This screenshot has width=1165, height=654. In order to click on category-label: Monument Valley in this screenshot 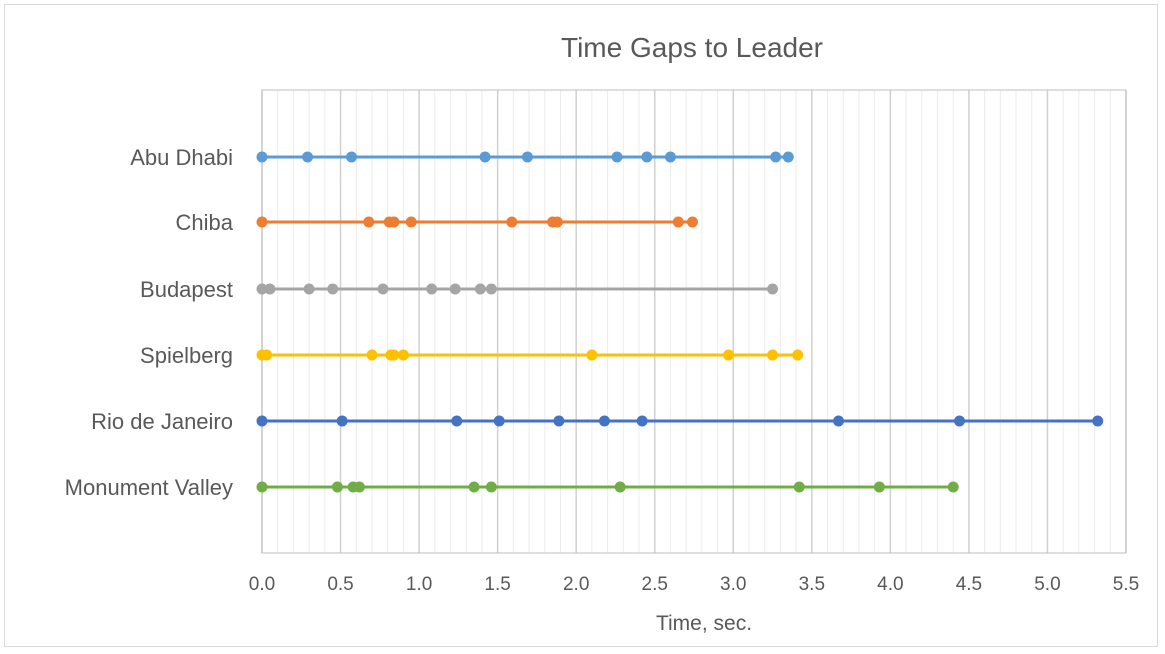, I will do `click(149, 487)`.